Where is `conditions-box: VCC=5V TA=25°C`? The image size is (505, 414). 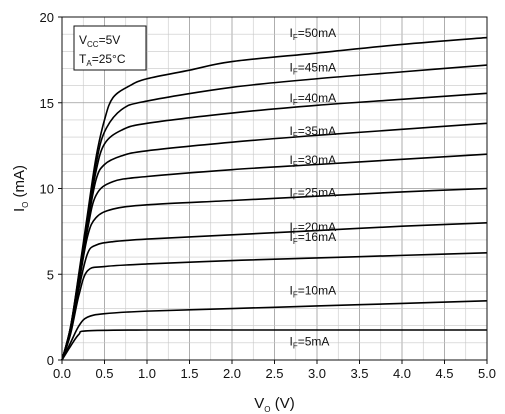 conditions-box: VCC=5V TA=25°C is located at coordinates (110, 48).